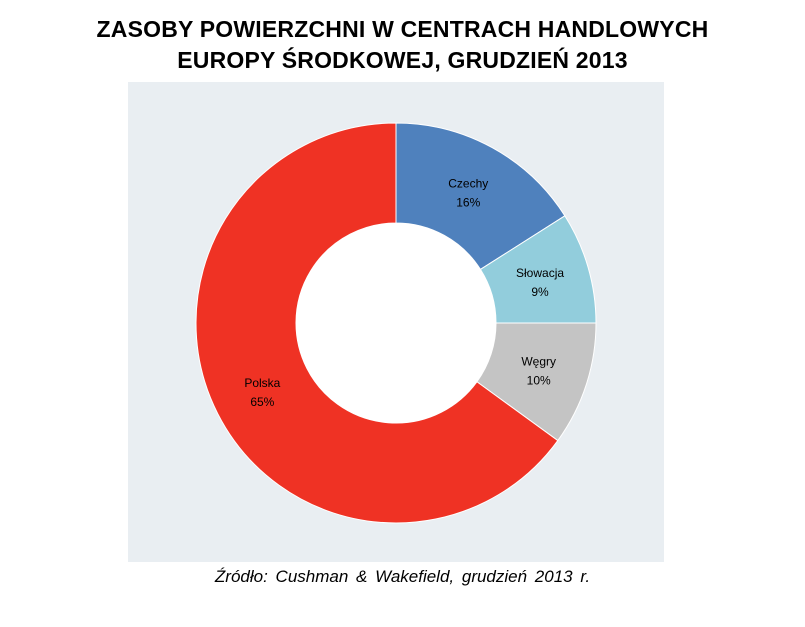 The height and width of the screenshot is (627, 805). What do you see at coordinates (540, 273) in the screenshot?
I see `slice-name-label-slowacja: Słowacja` at bounding box center [540, 273].